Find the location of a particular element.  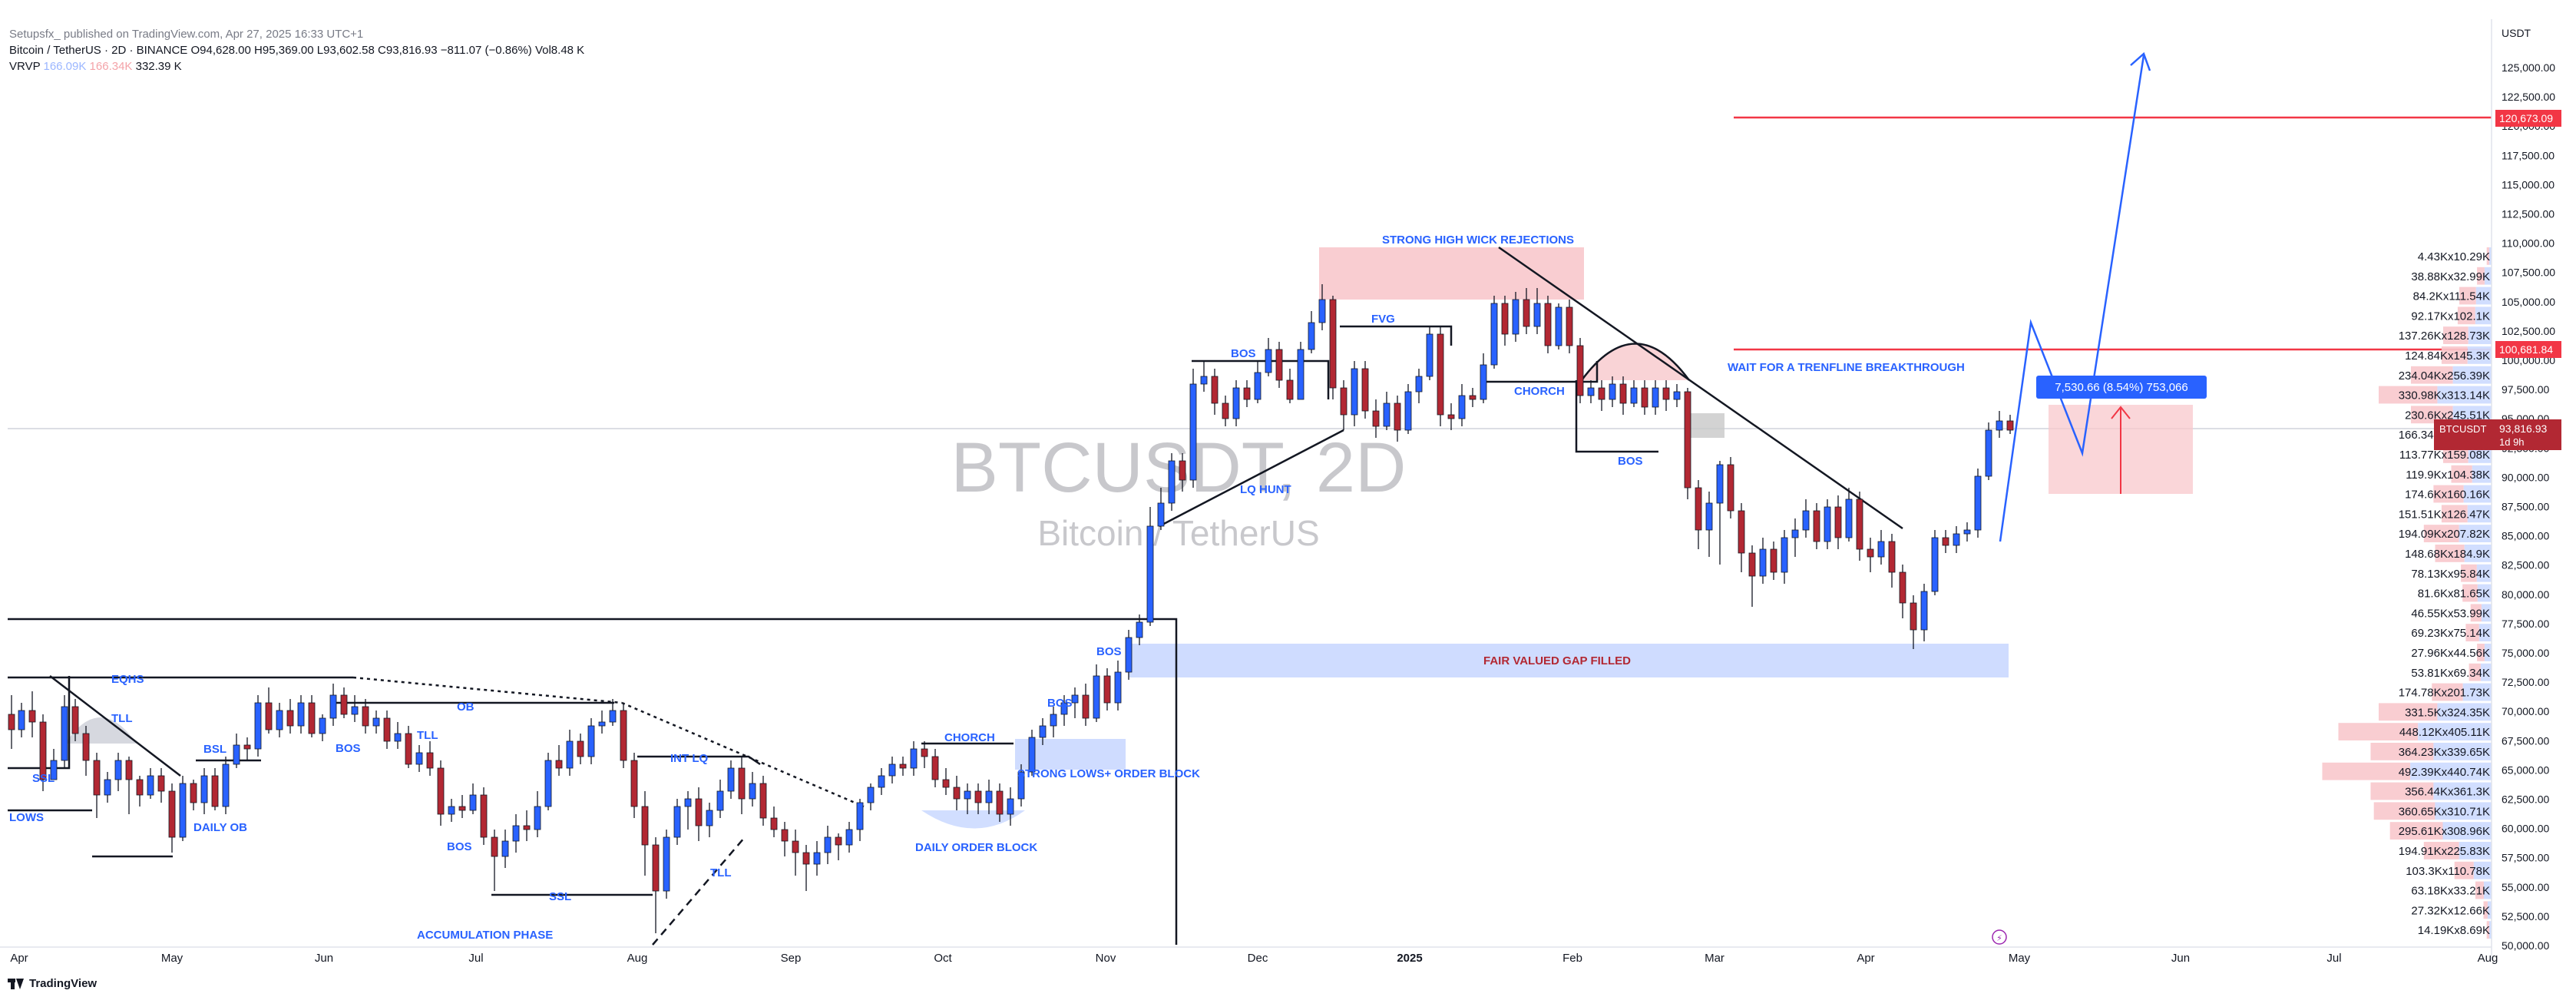

price-axis-label: 85,000.00 is located at coordinates (2525, 536).